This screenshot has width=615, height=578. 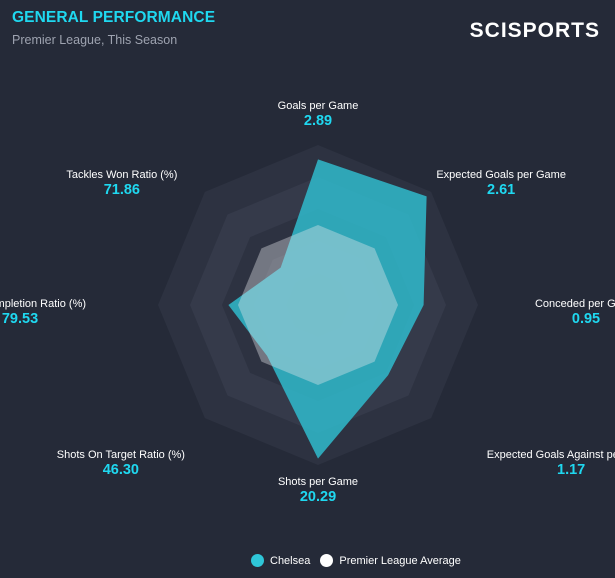 I want to click on axis-label-5: Shots On Target Ratio (%), so click(x=121, y=455).